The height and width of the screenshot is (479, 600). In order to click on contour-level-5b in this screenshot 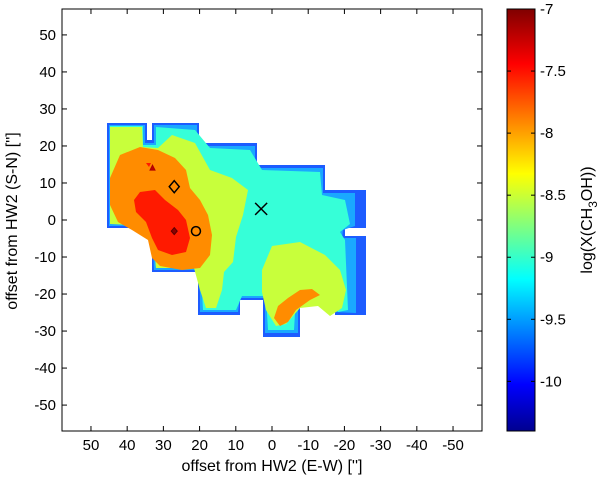, I will do `click(297, 307)`.